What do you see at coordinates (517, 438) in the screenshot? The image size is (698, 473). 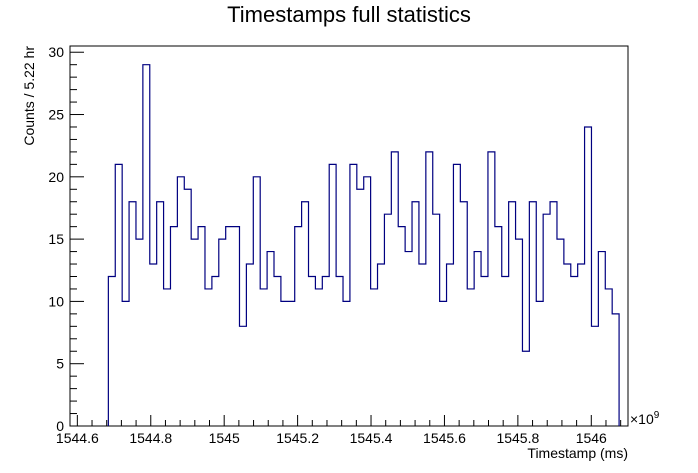 I see `x-tick-label: 1545.8` at bounding box center [517, 438].